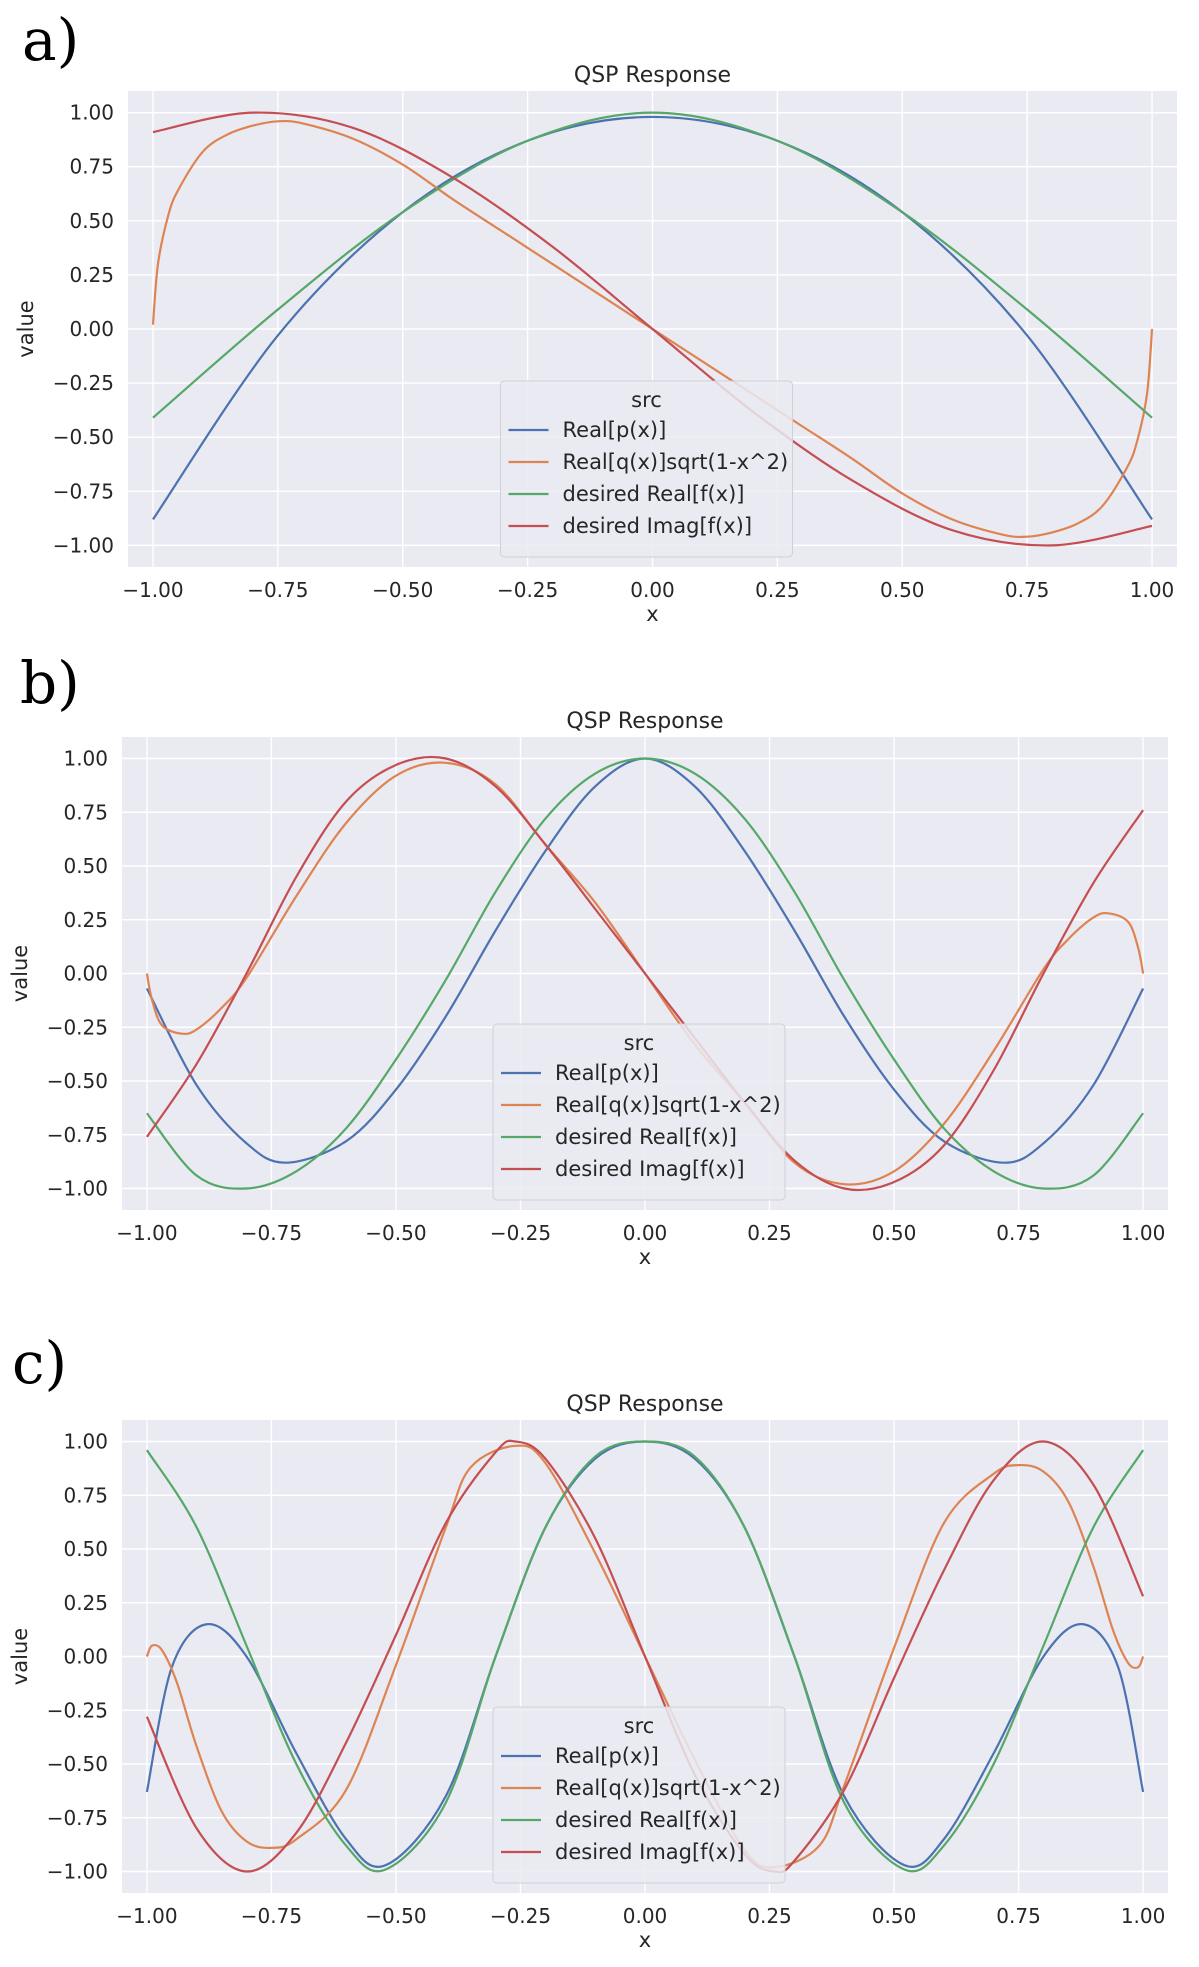 This screenshot has width=1199, height=1967. What do you see at coordinates (39, 1363) in the screenshot?
I see `panel-label: c)` at bounding box center [39, 1363].